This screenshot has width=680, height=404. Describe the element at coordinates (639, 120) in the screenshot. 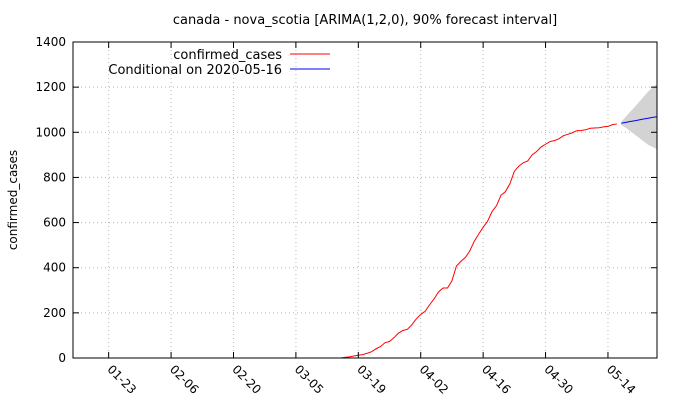

I see `series-line-conditional` at that location.